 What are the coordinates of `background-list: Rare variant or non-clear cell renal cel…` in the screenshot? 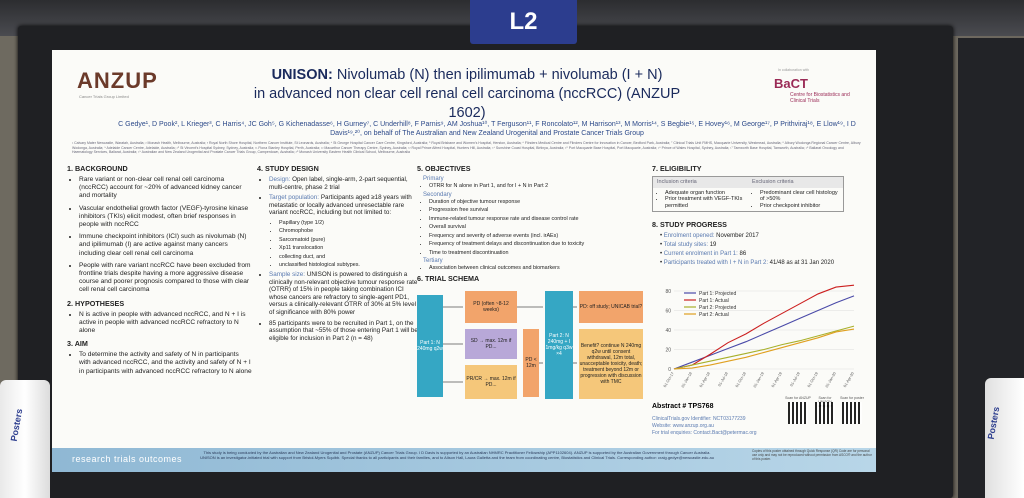 It's located at (159, 235).